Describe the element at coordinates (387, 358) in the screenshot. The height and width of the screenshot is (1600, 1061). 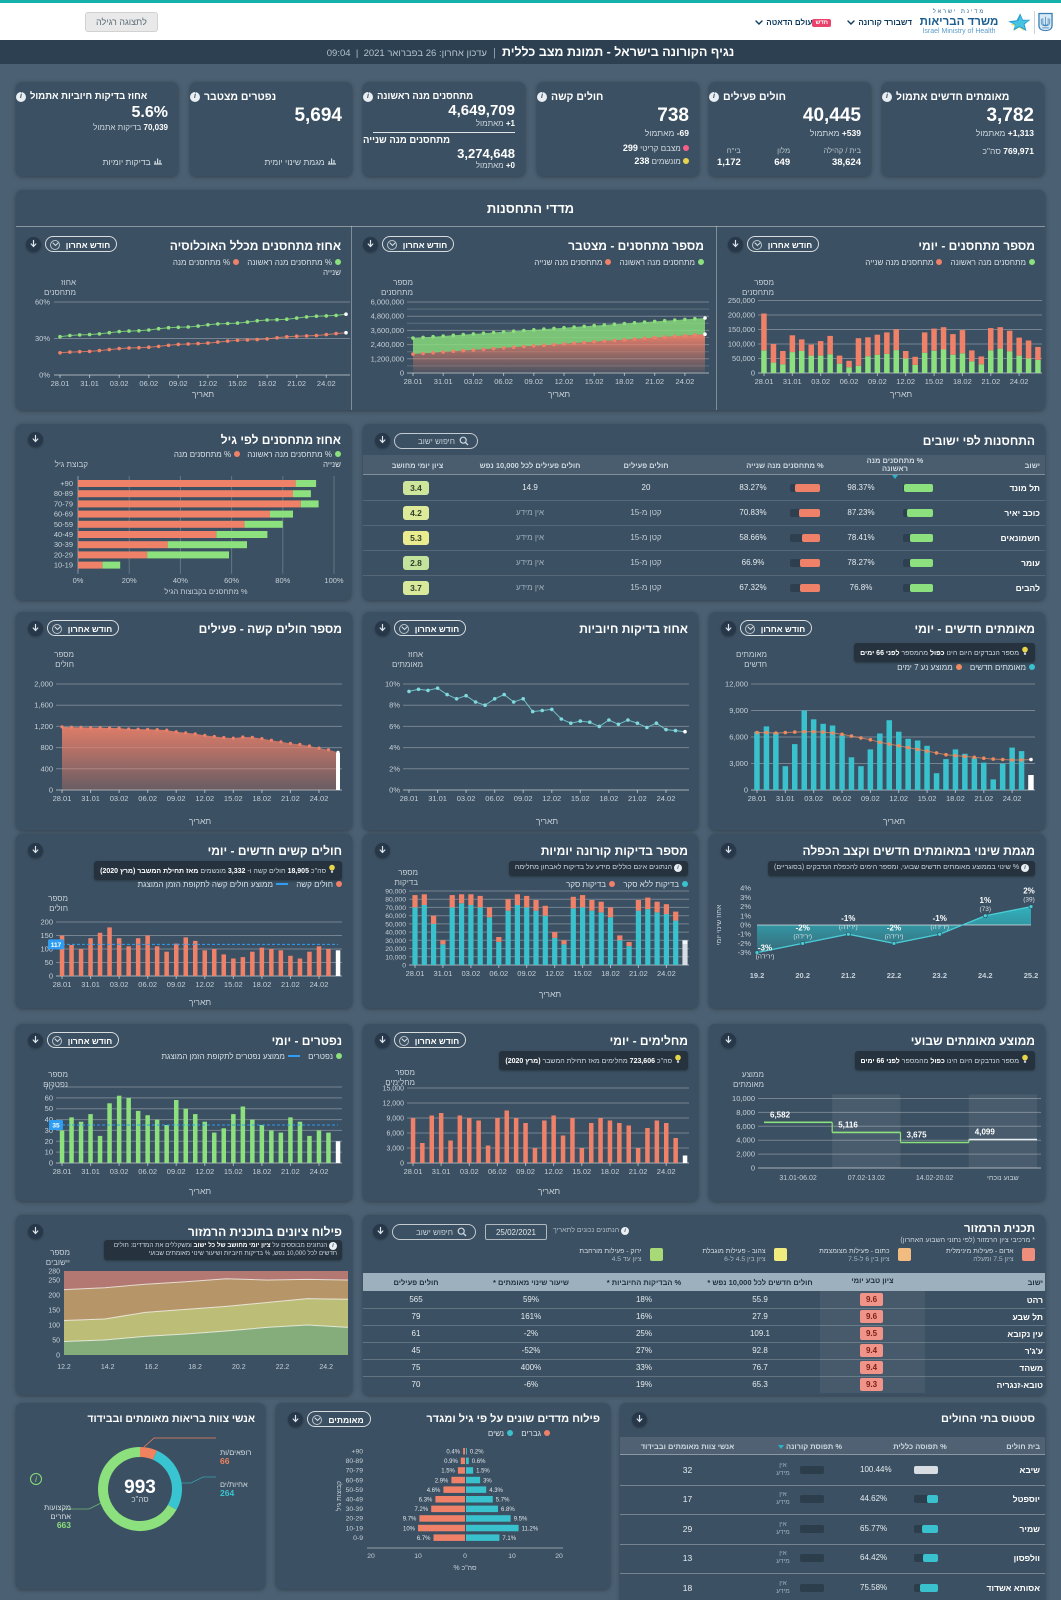
I see `svg-text: 1,200,000` at that location.